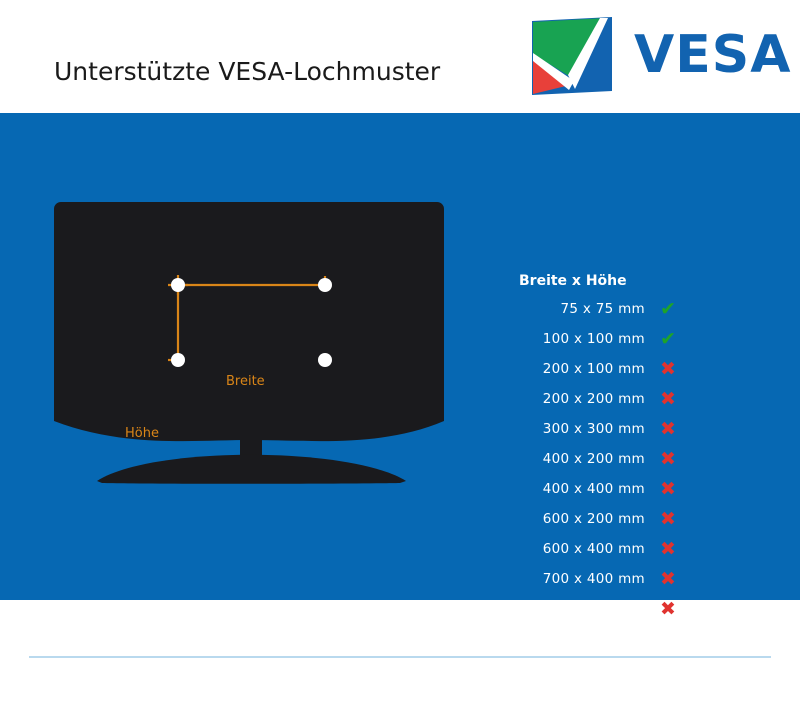  I want to click on page-title: Unterstützte VESA-Lochmuster, so click(247, 71).